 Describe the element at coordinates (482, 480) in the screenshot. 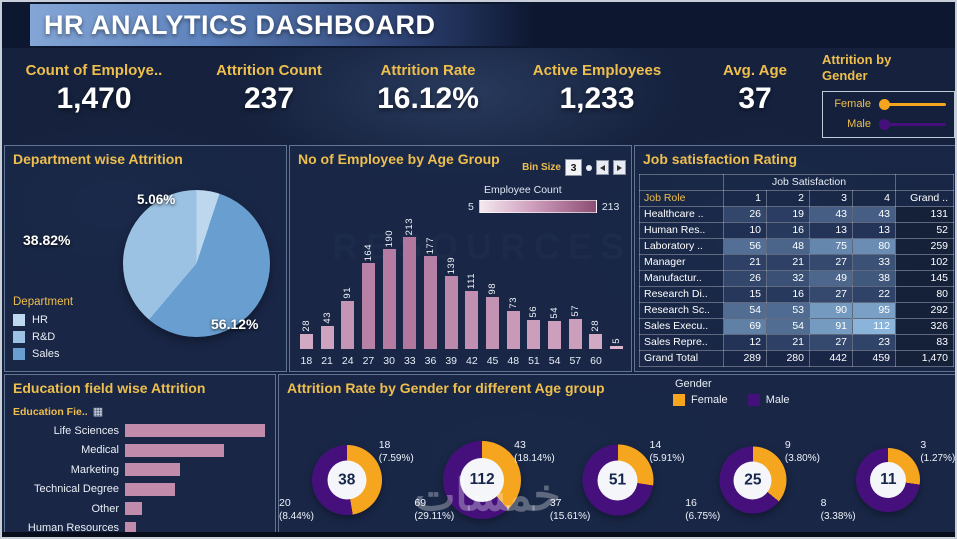

I see `donut: 112` at that location.